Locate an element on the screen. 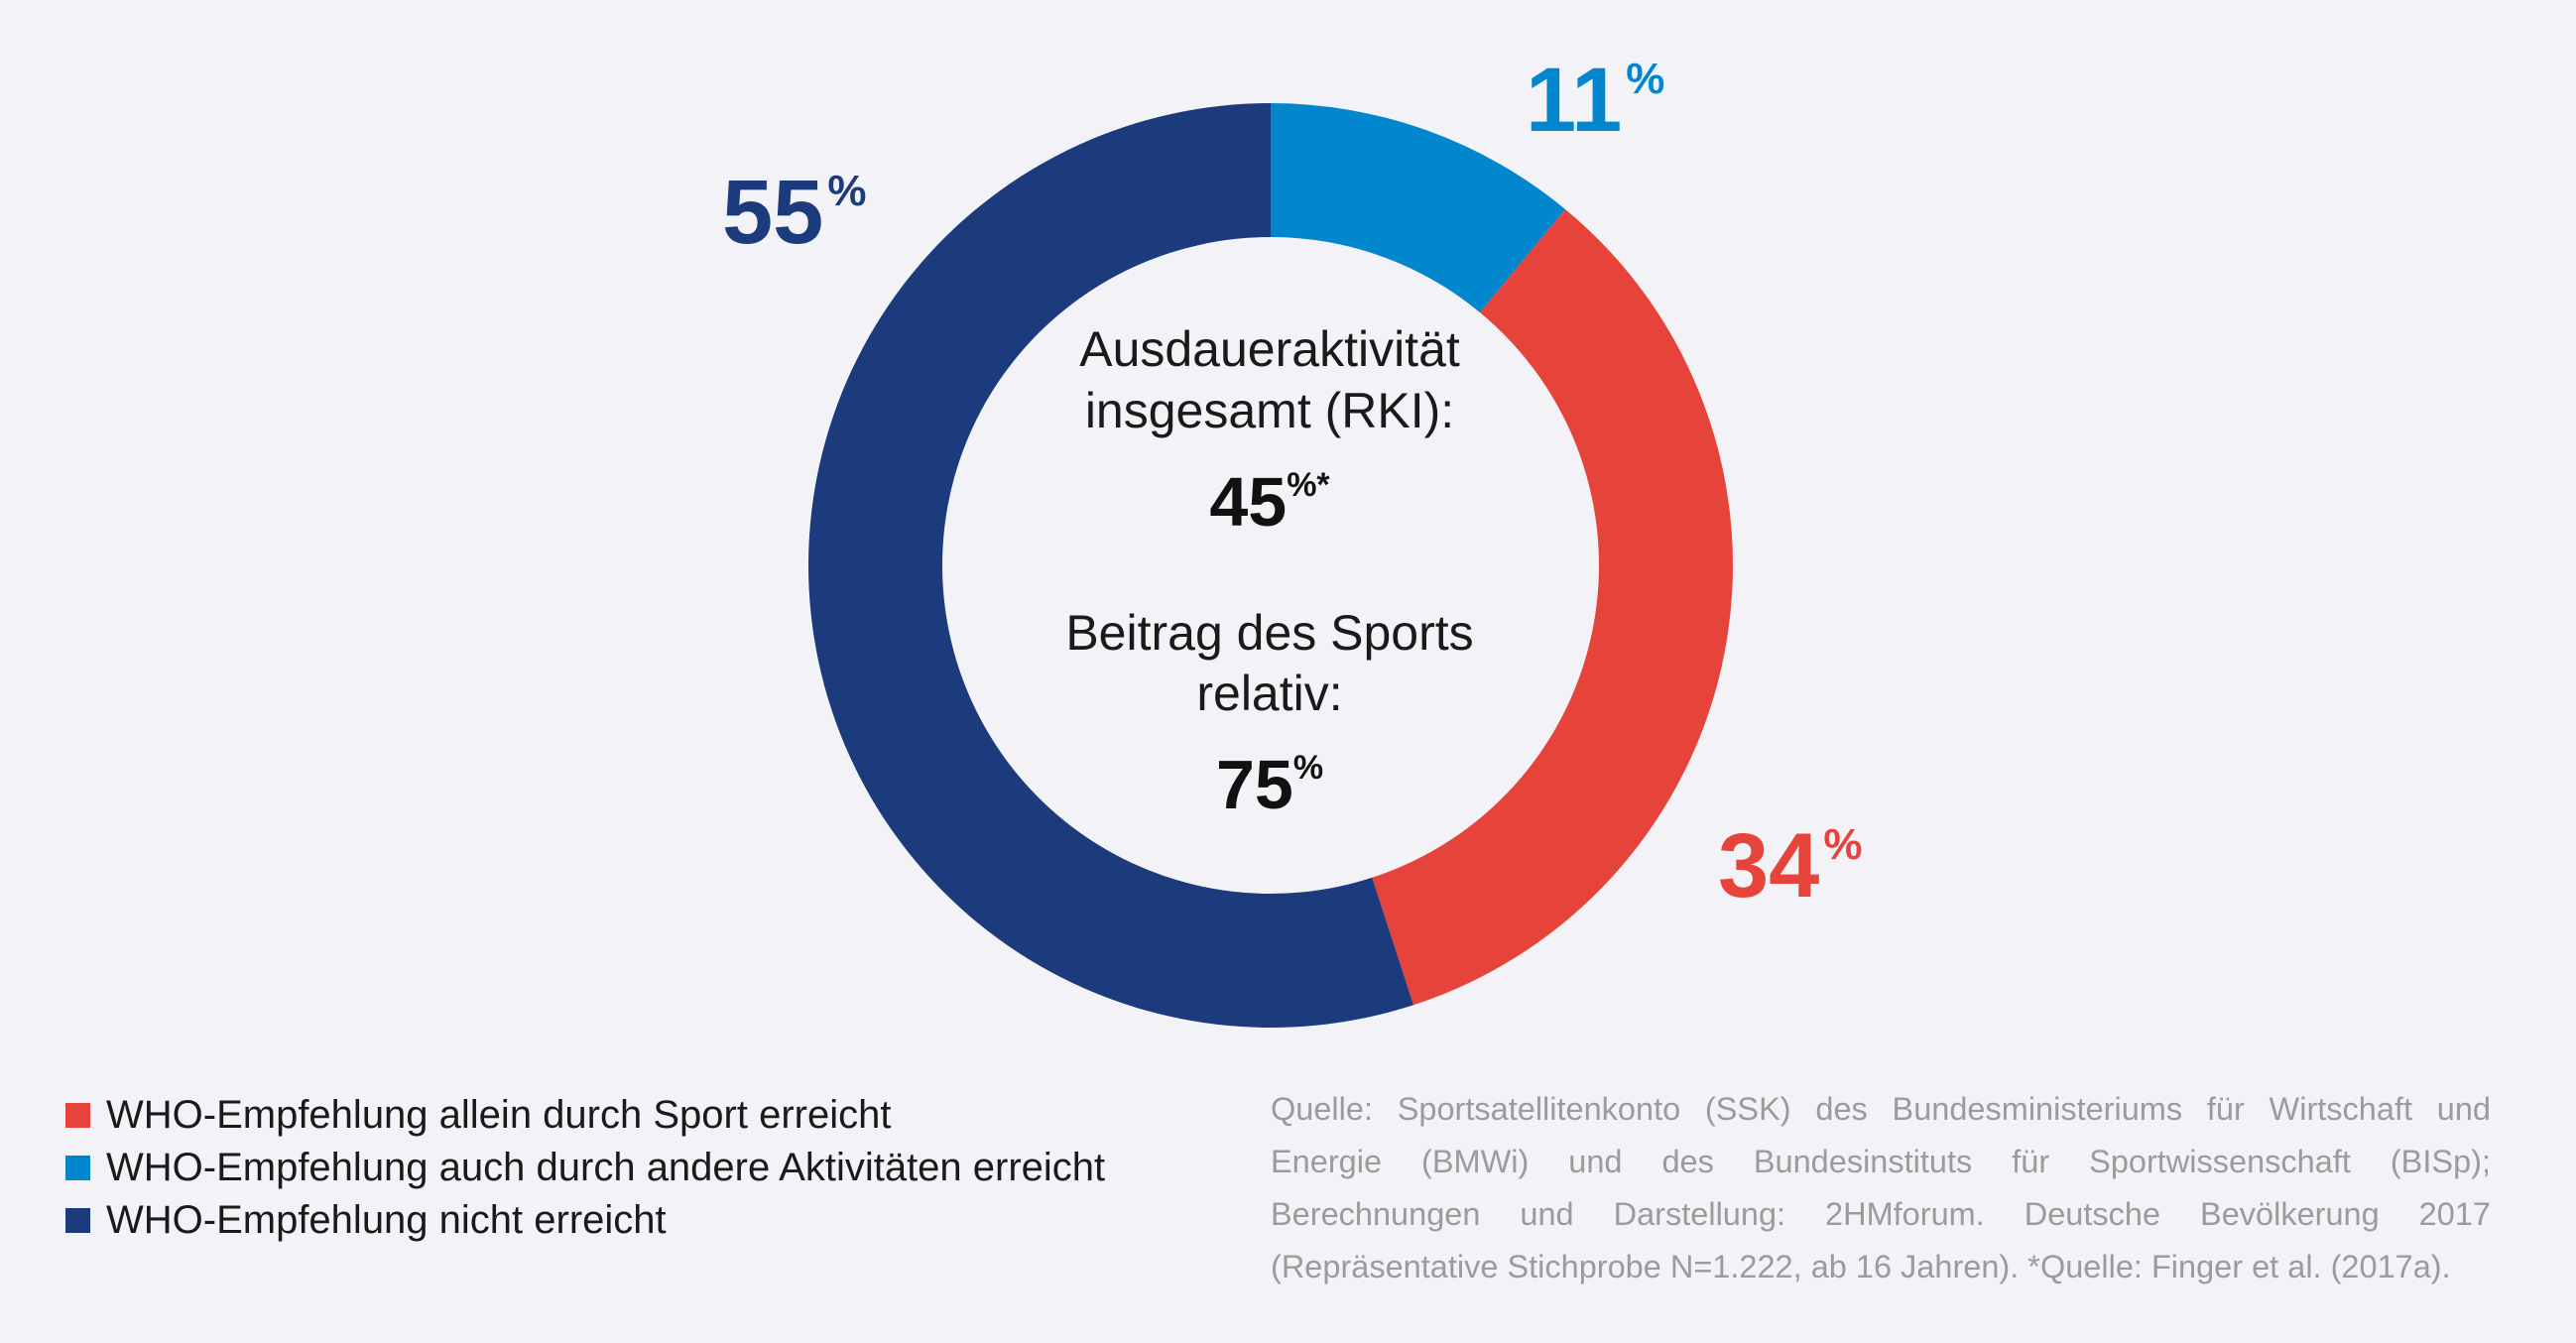 The width and height of the screenshot is (2576, 1343). slice-percent-label: 11% is located at coordinates (1595, 100).